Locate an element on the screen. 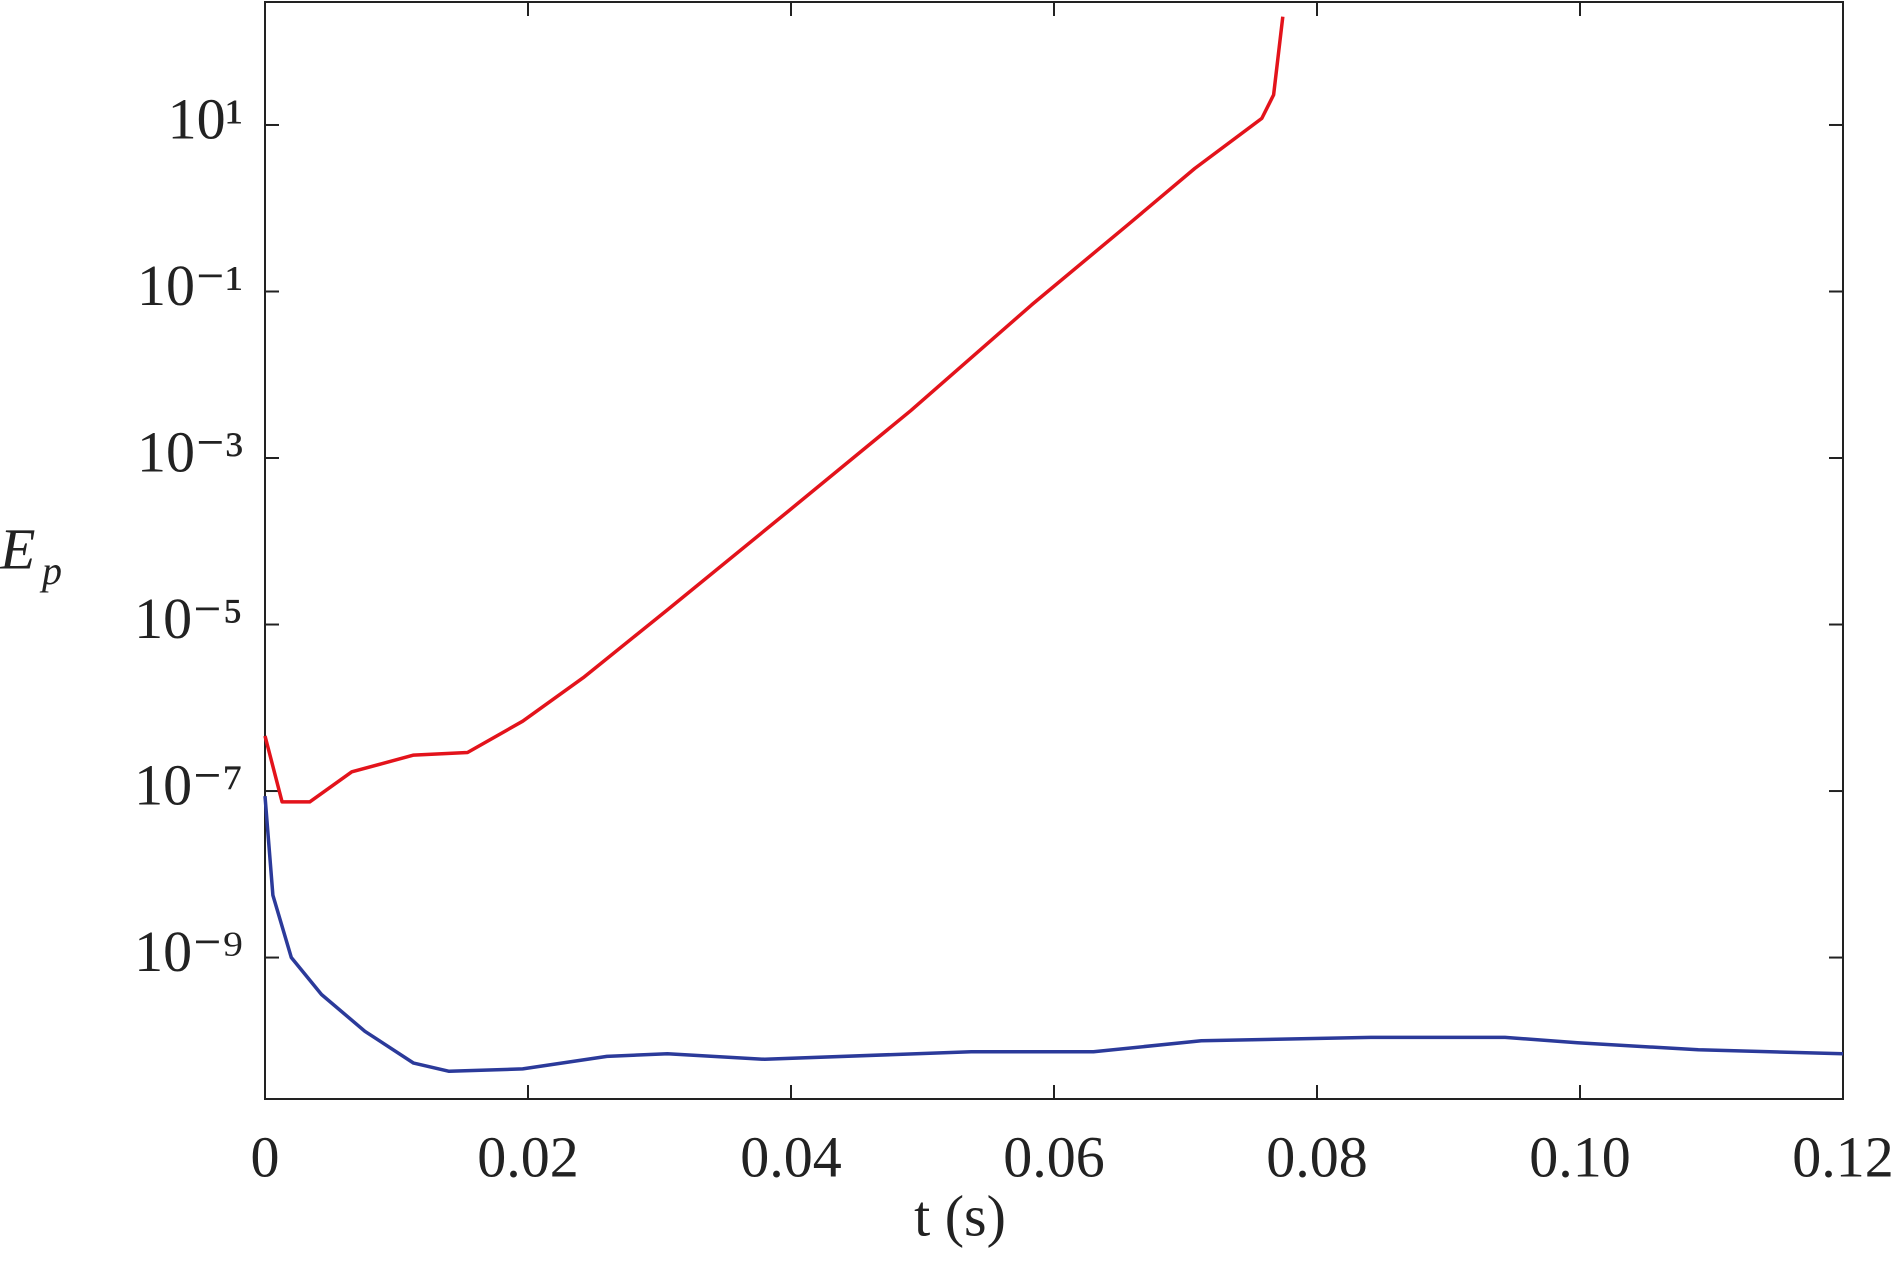 The image size is (1903, 1273). y-tick-label: 10⁻⁹ is located at coordinates (188, 951).